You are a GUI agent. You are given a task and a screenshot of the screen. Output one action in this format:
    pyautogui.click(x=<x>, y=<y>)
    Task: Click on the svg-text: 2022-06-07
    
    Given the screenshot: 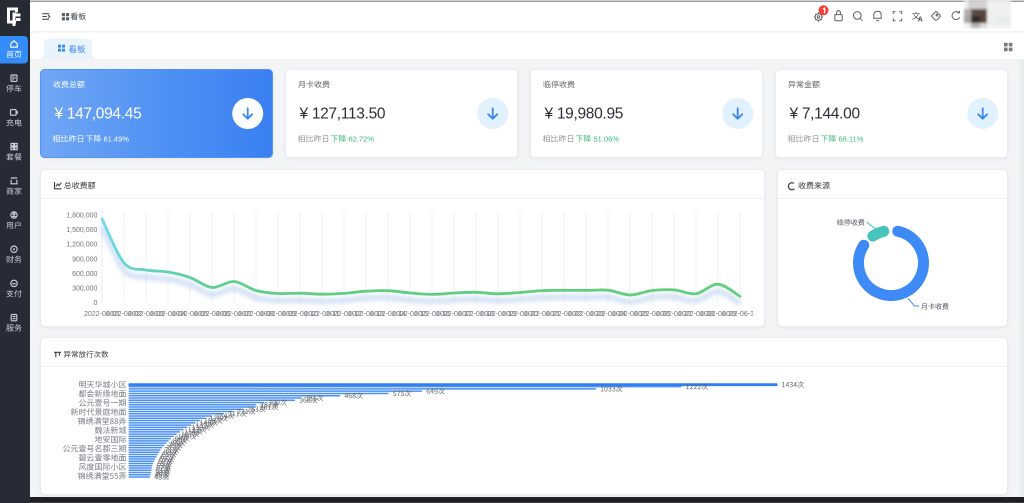 What is the action you would take?
    pyautogui.click(x=234, y=314)
    